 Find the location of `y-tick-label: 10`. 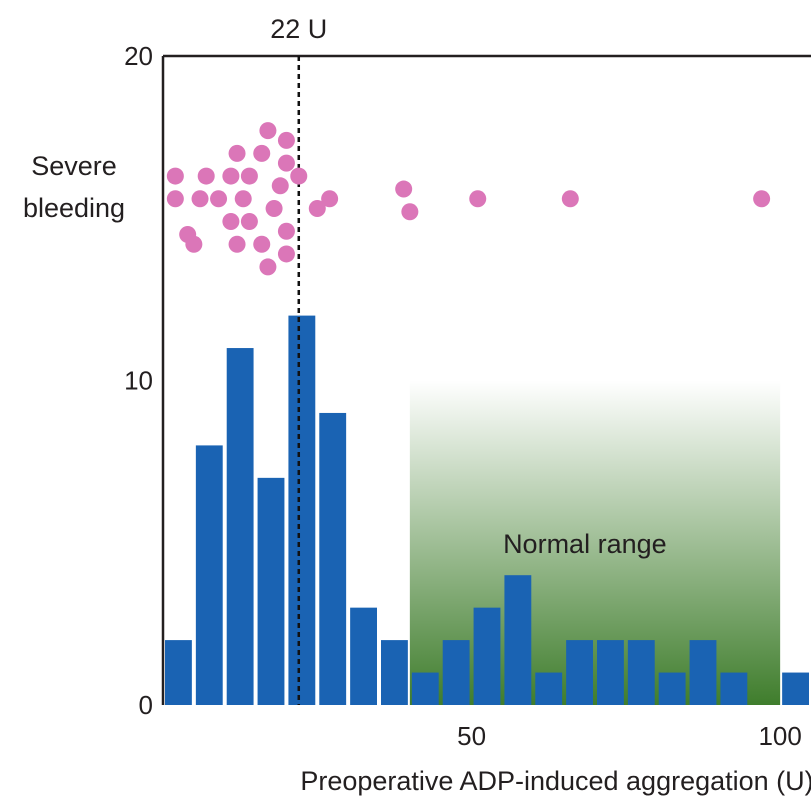

y-tick-label: 10 is located at coordinates (138, 381).